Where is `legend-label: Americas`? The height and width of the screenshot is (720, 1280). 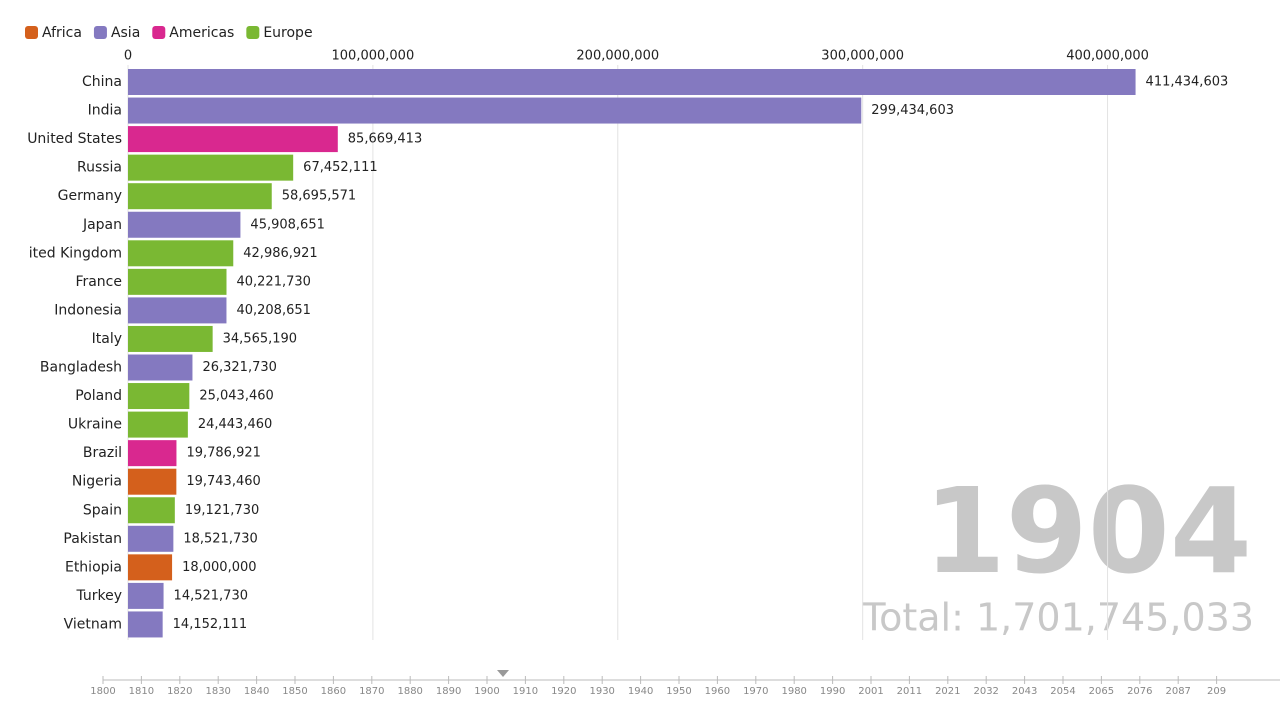
legend-label: Americas is located at coordinates (201, 33).